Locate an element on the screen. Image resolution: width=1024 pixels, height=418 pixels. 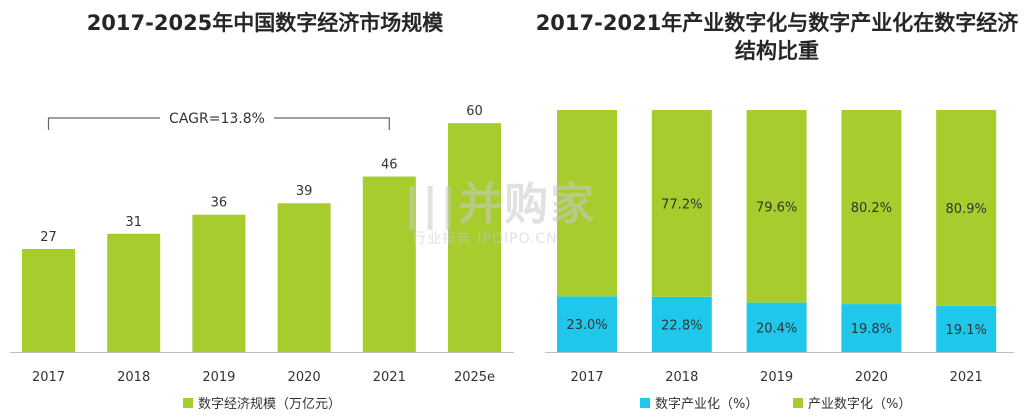
digital-industrialization-value-label: 19.8% is located at coordinates (871, 329).